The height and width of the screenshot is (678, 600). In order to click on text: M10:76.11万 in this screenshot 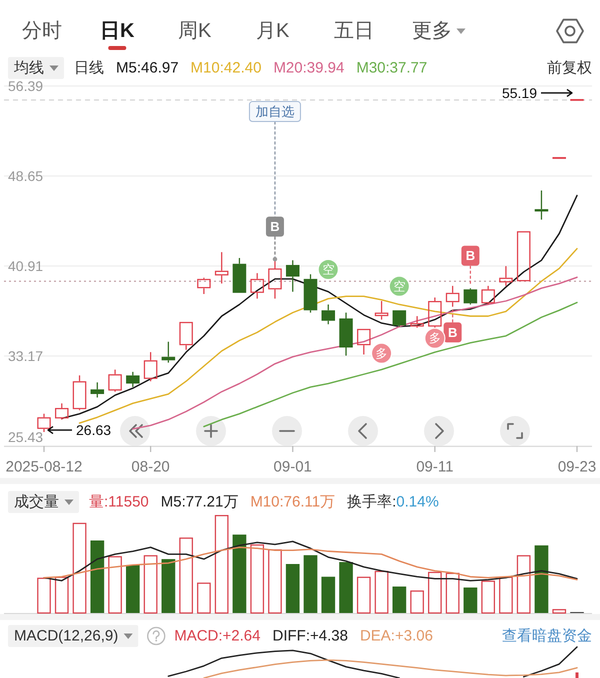, I will do `click(293, 502)`.